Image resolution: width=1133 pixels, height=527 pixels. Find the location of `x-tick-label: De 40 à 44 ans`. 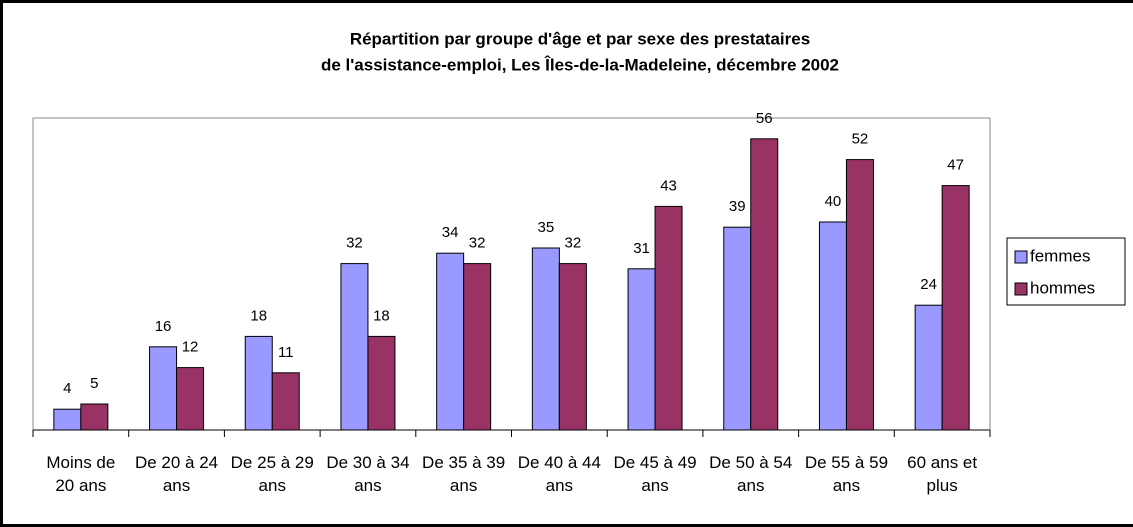

x-tick-label: De 40 à 44 ans is located at coordinates (559, 474).